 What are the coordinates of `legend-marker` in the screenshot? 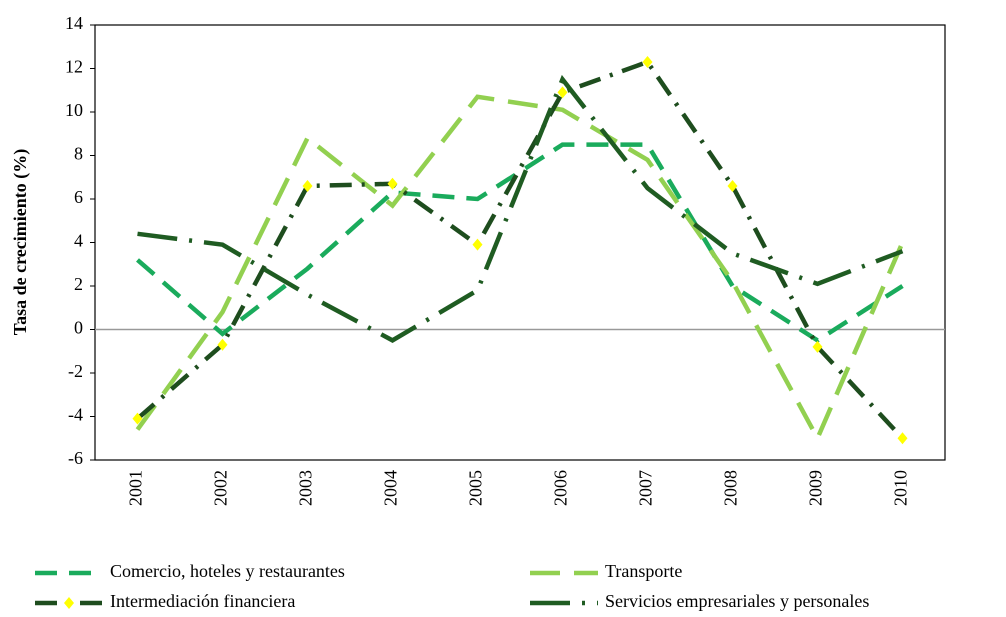 It's located at (69, 603).